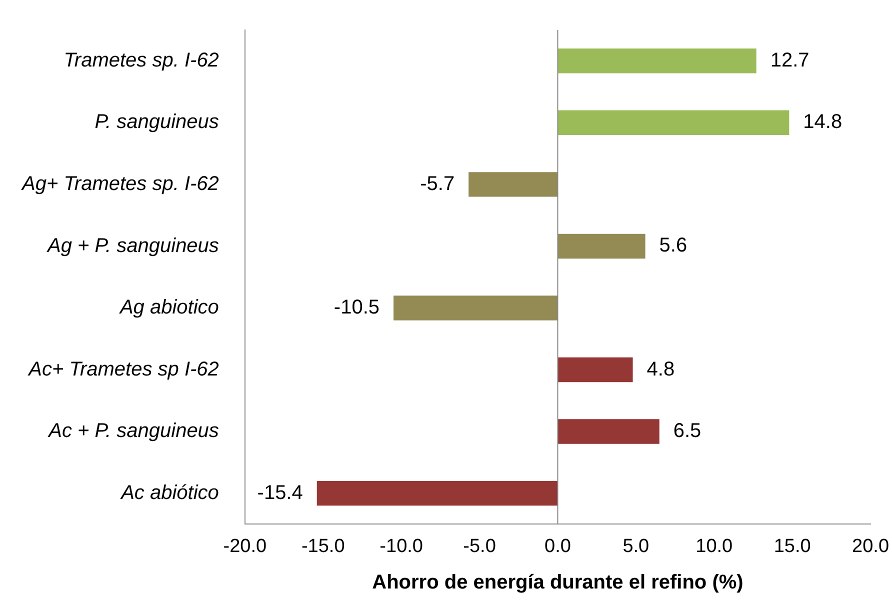 The height and width of the screenshot is (603, 892). What do you see at coordinates (119, 184) in the screenshot?
I see `y-tick-label: Ag+ Trametes sp. I-62` at bounding box center [119, 184].